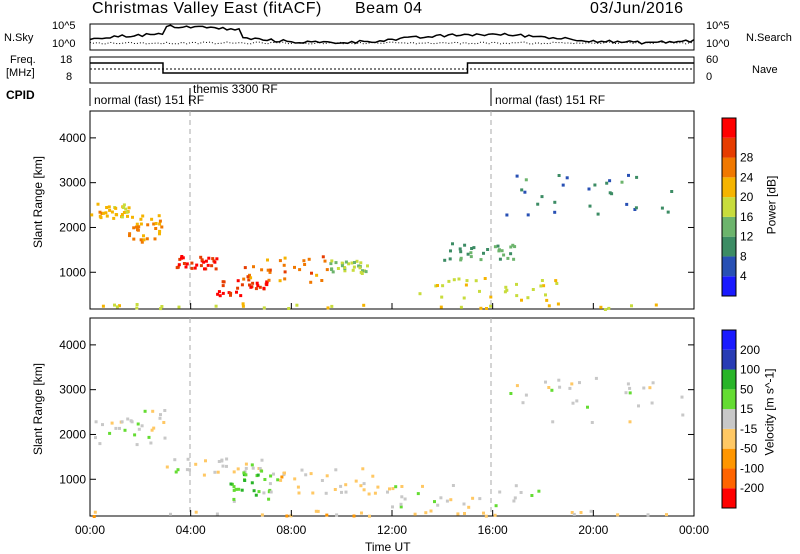 The width and height of the screenshot is (800, 554). Describe the element at coordinates (637, 8) in the screenshot. I see `date-label: 03/Jun/2016` at that location.